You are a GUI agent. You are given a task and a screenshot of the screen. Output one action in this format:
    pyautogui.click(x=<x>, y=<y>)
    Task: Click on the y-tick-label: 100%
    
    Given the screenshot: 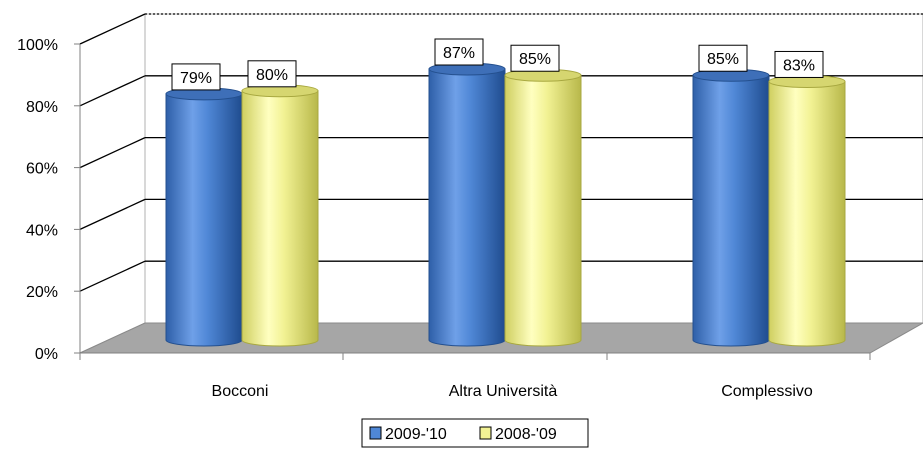 What is the action you would take?
    pyautogui.click(x=37, y=45)
    